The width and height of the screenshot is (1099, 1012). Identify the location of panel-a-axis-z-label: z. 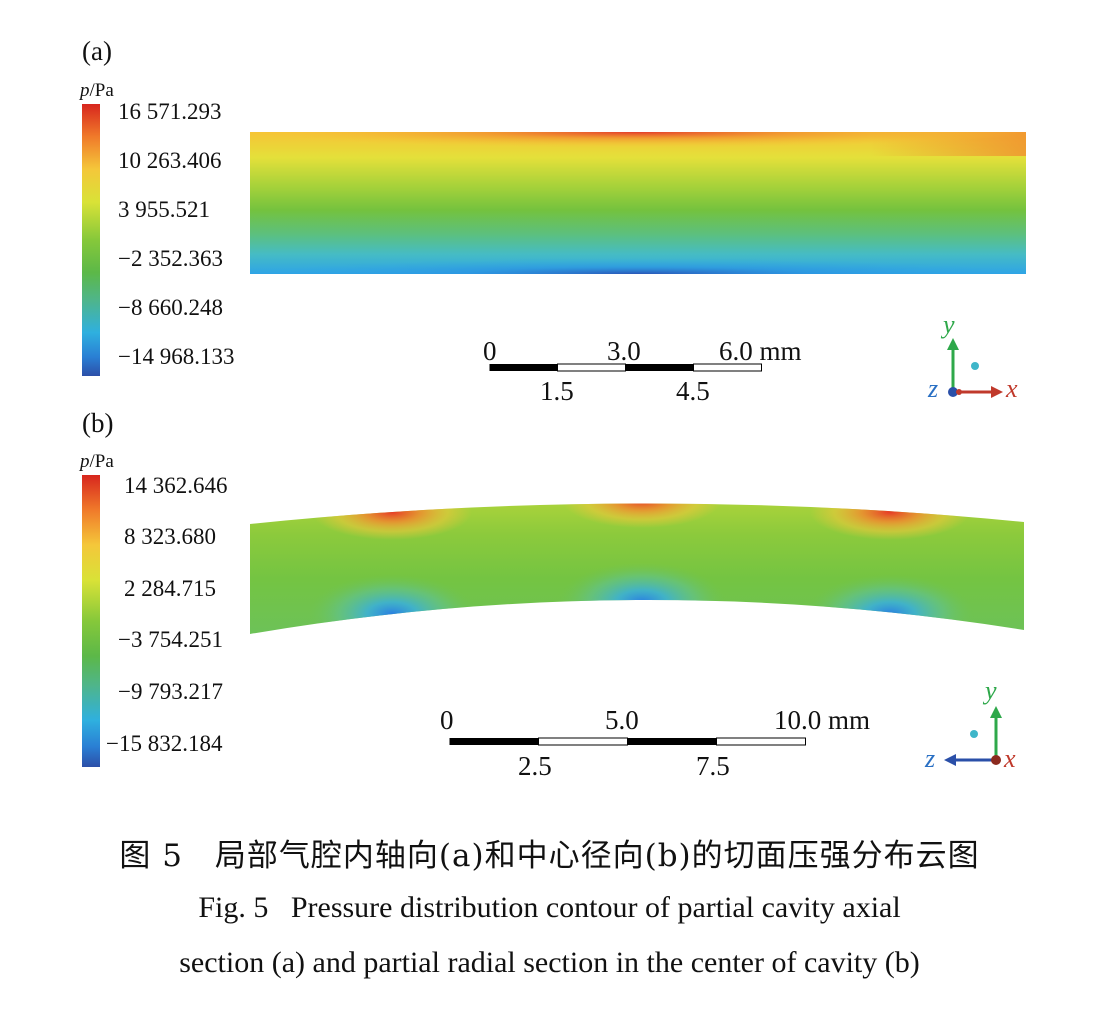
(933, 388).